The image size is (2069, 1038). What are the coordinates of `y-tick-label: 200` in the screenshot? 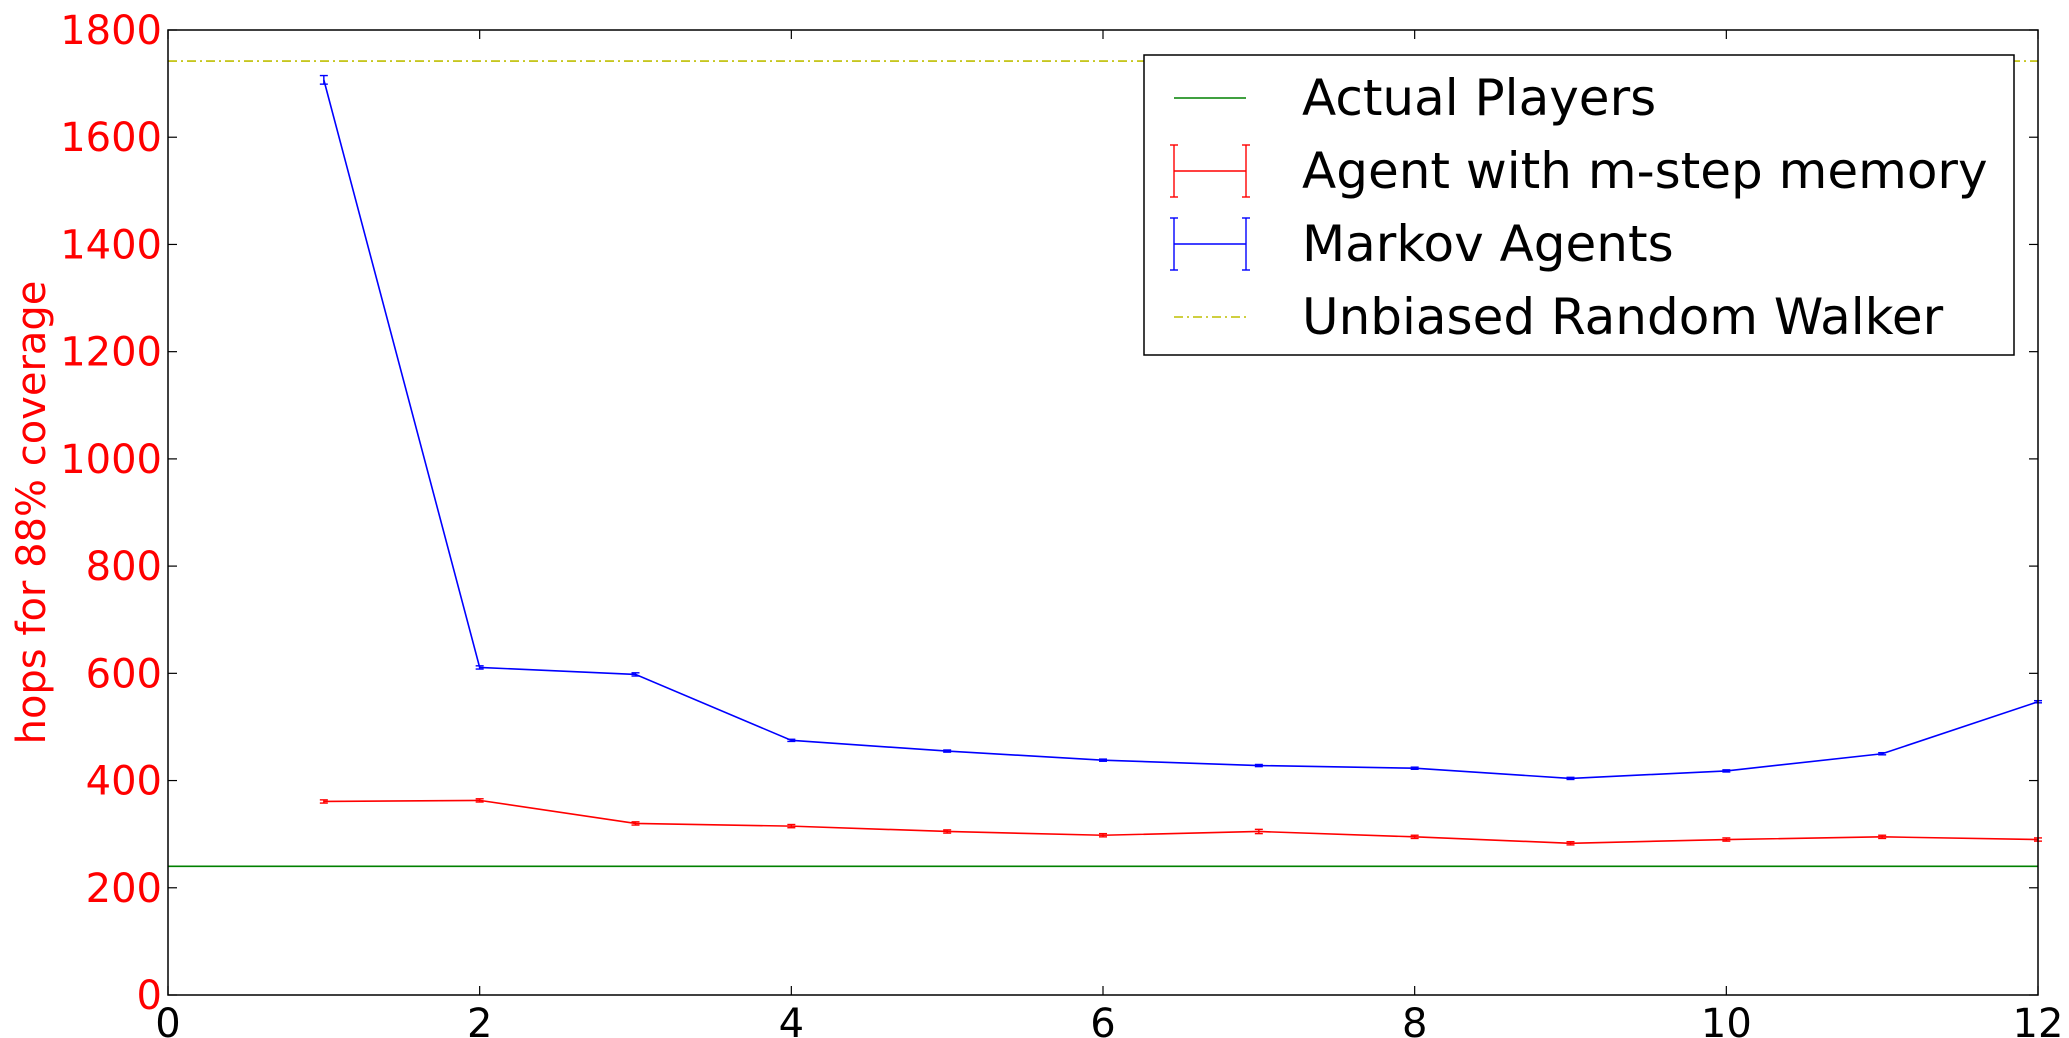 It's located at (124, 889).